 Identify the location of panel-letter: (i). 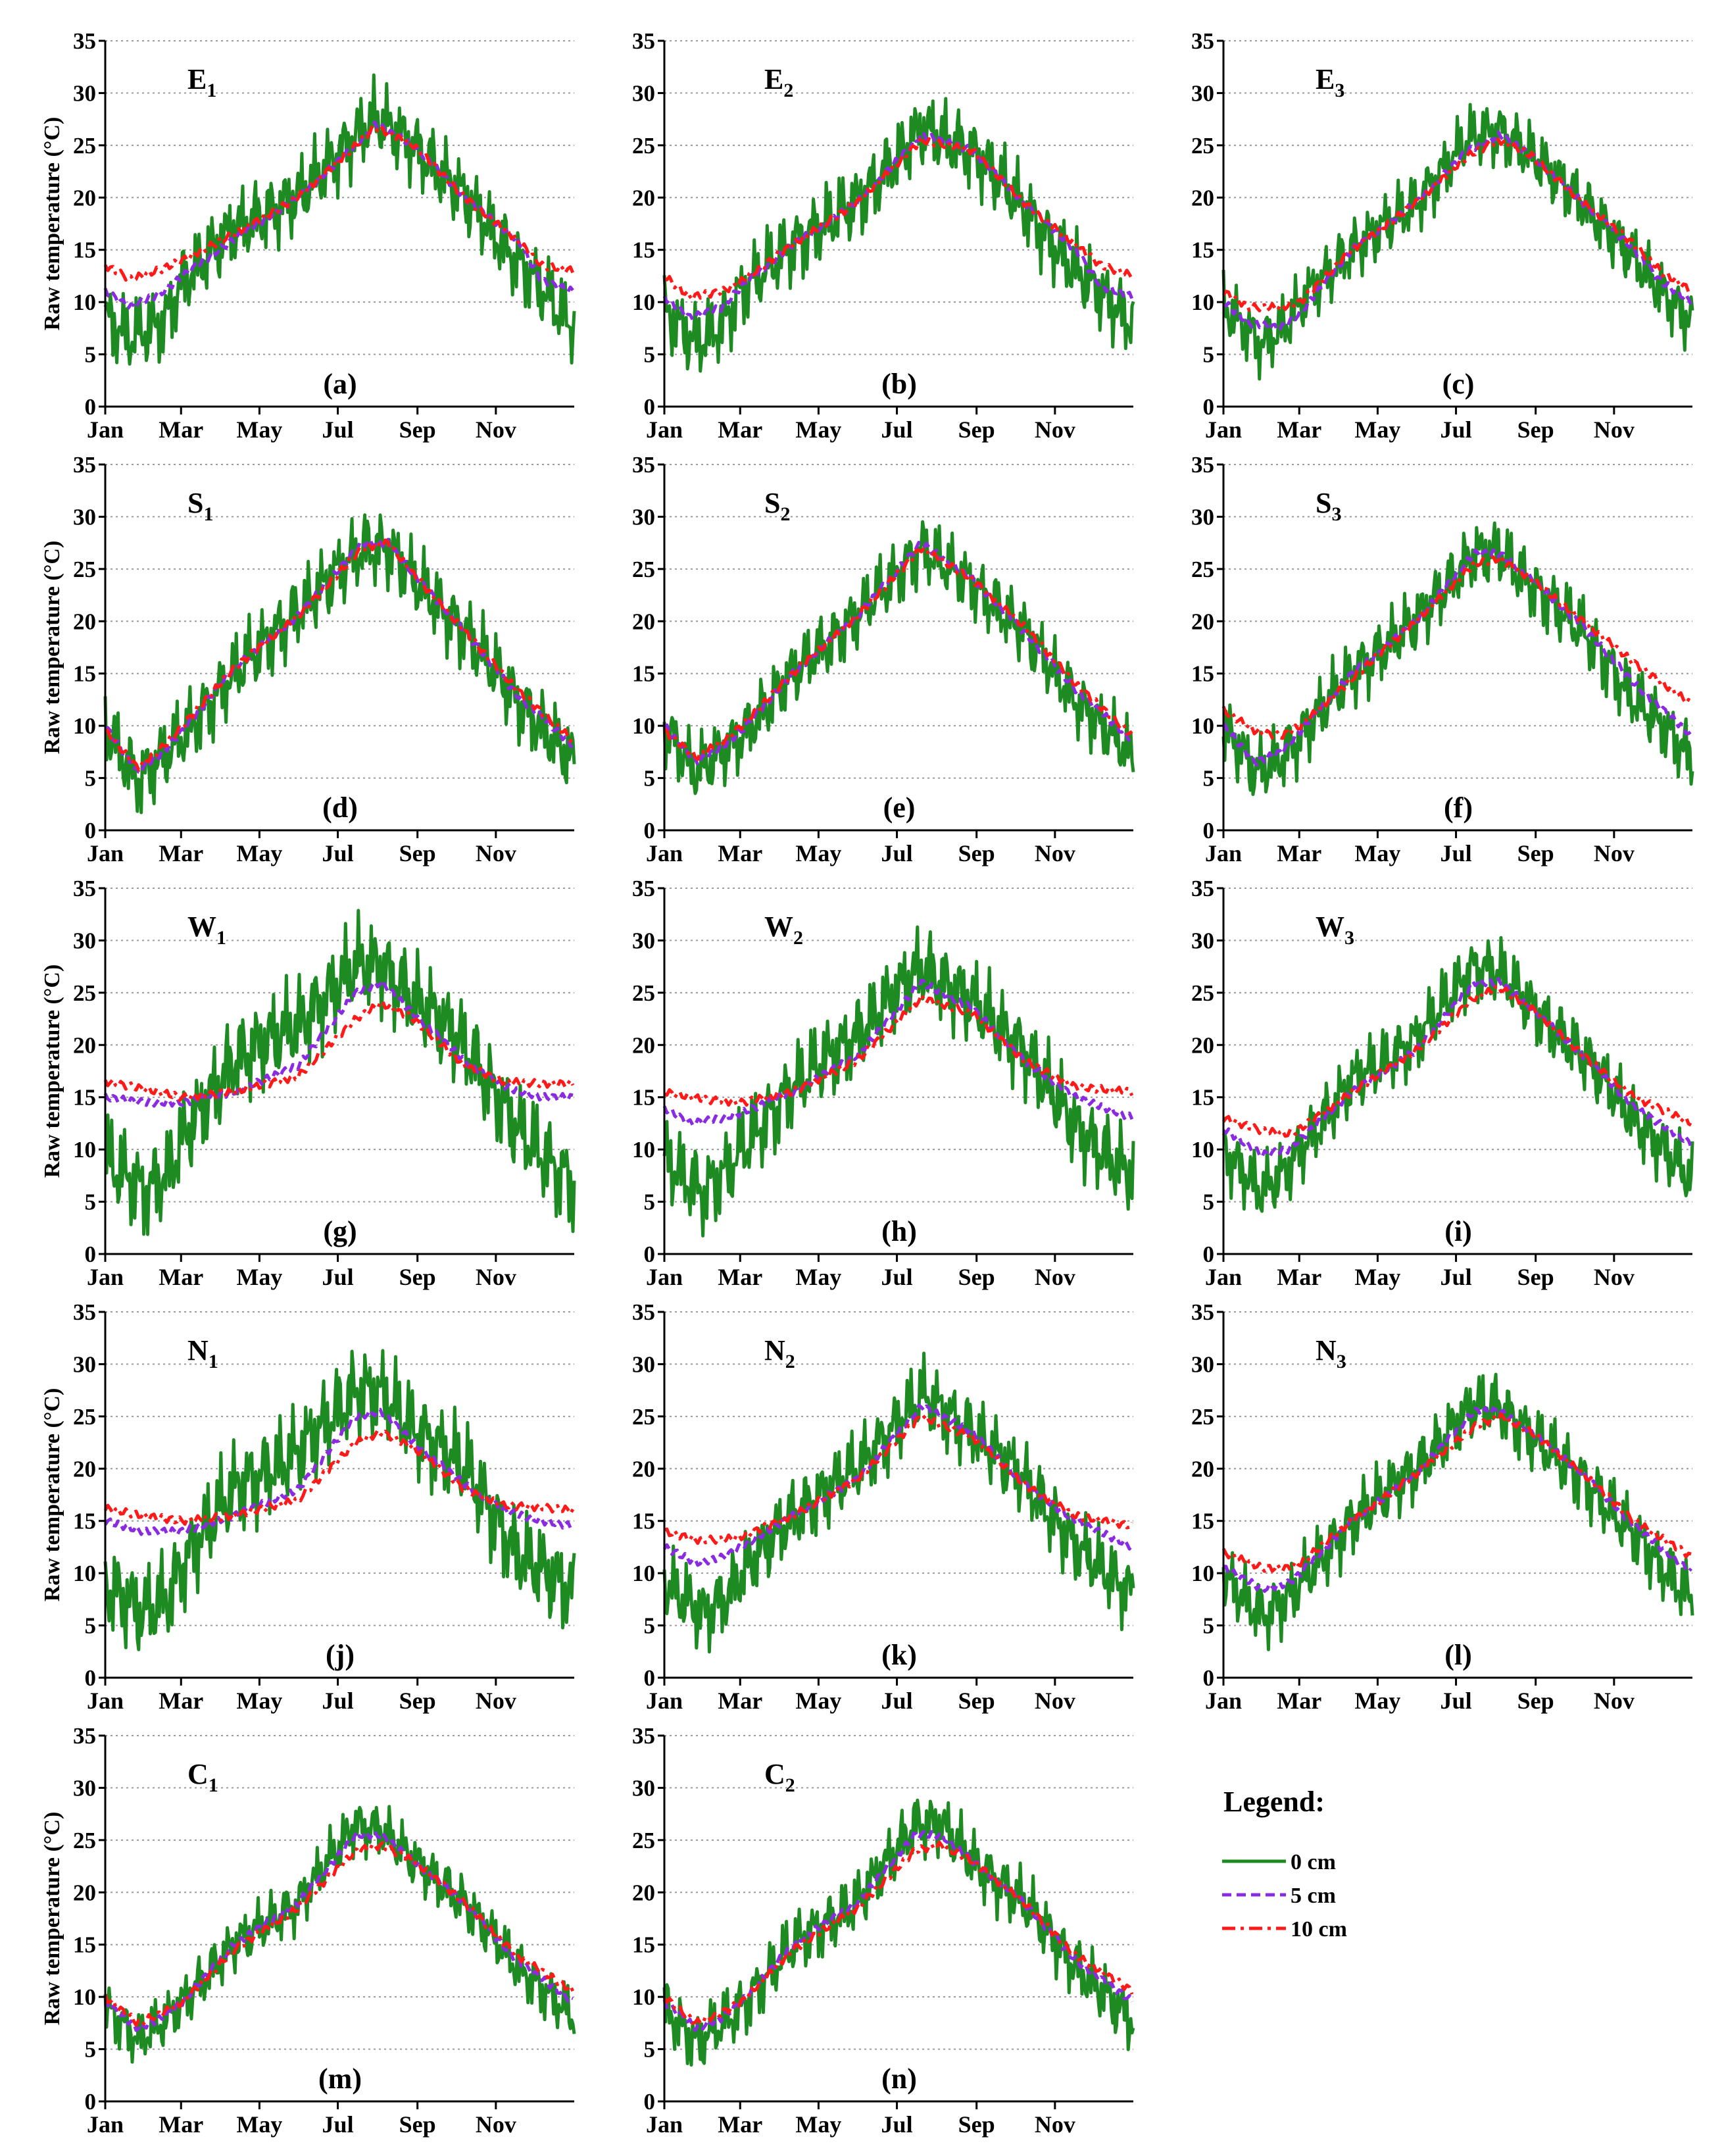
(1458, 1231).